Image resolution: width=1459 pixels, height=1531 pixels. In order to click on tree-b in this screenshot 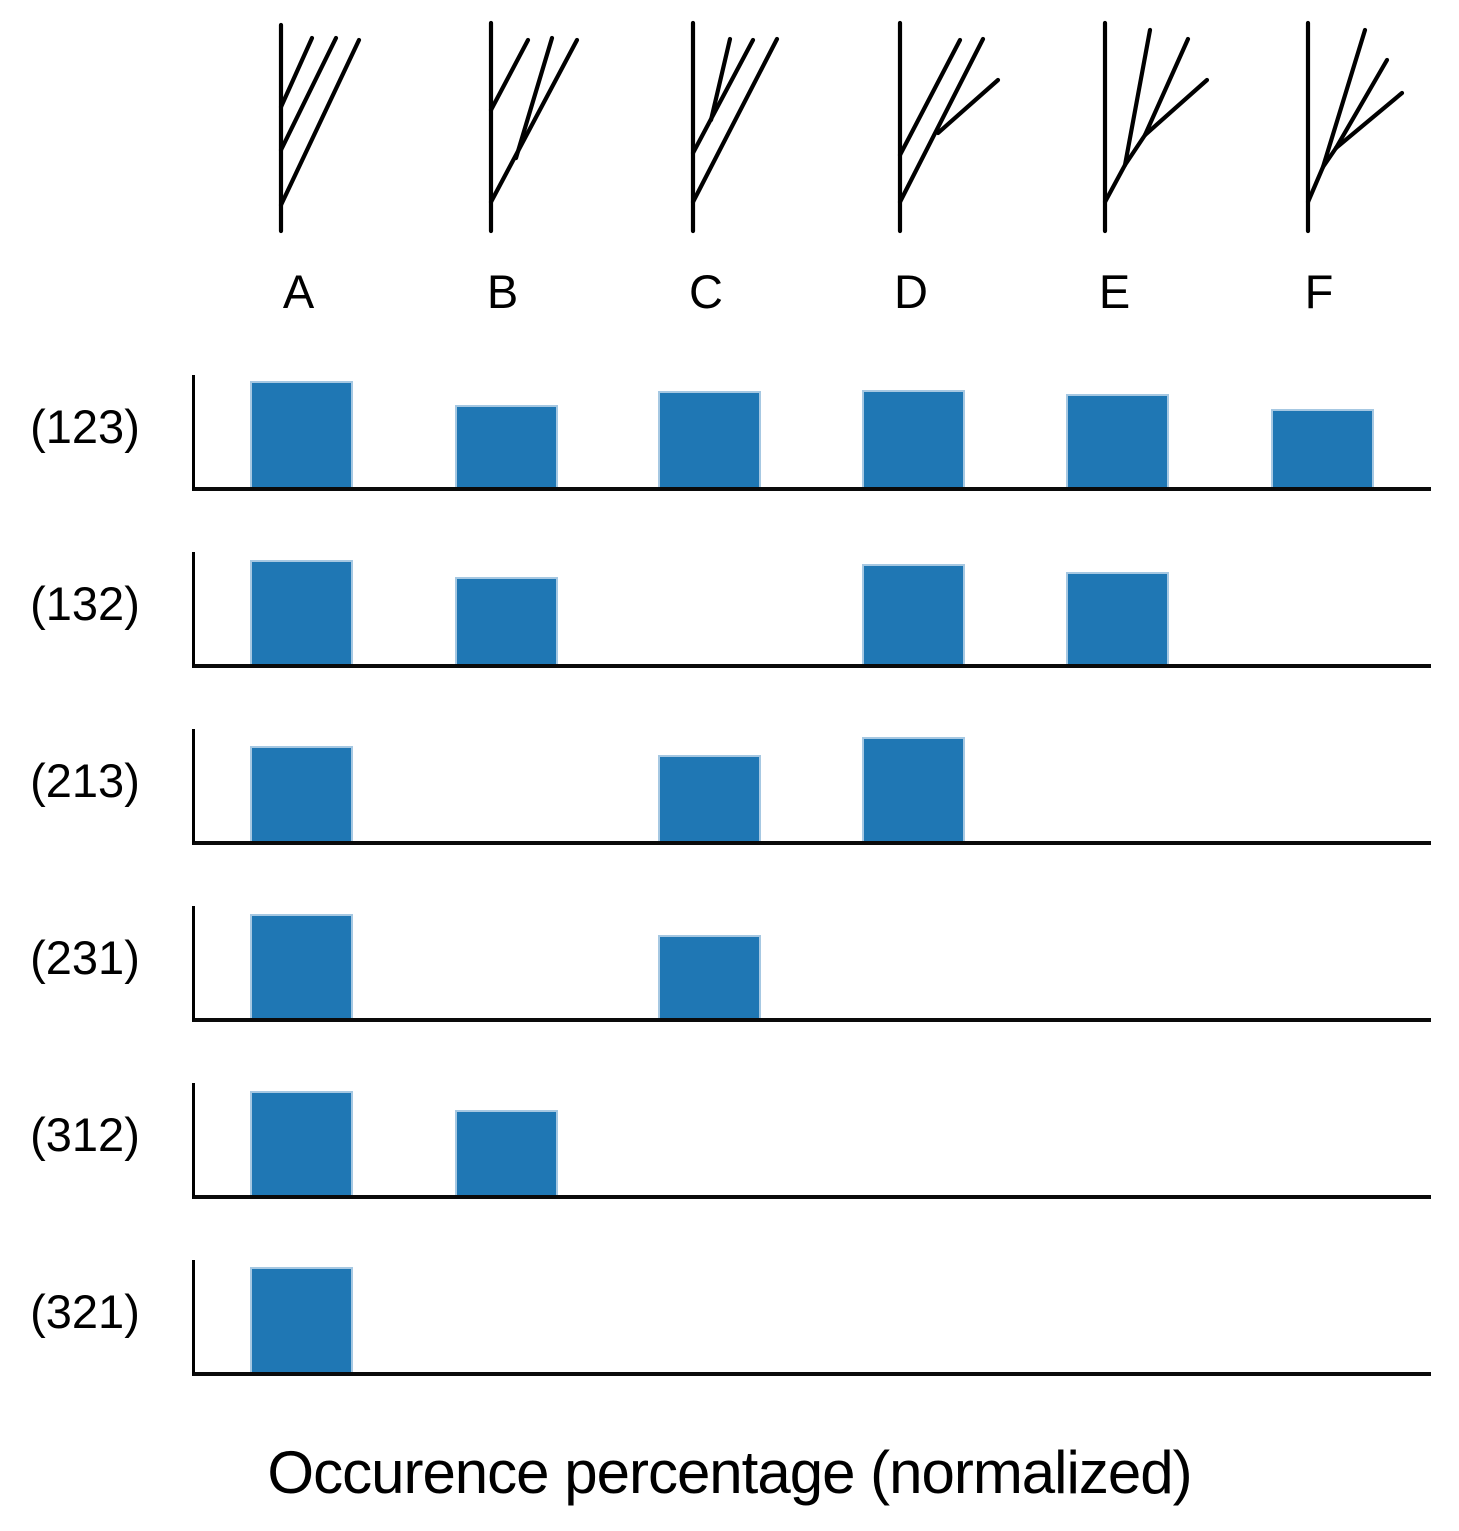, I will do `click(534, 127)`.